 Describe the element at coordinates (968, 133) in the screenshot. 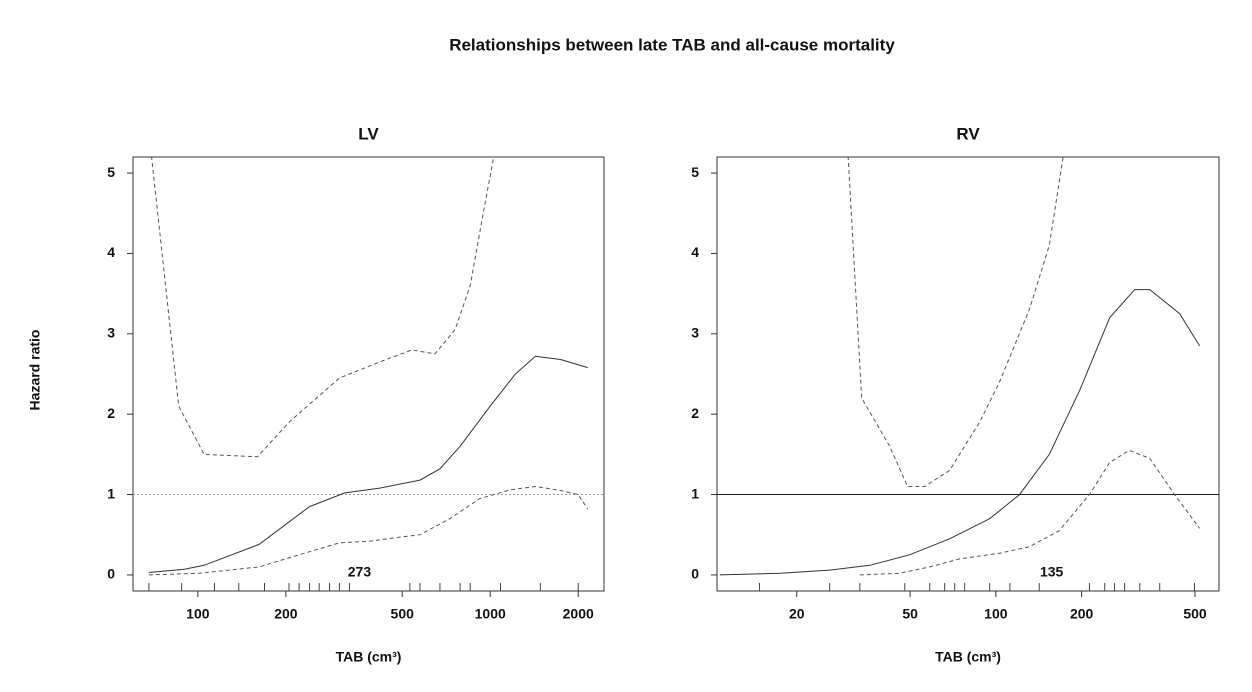

I see `panel-title: RV` at that location.